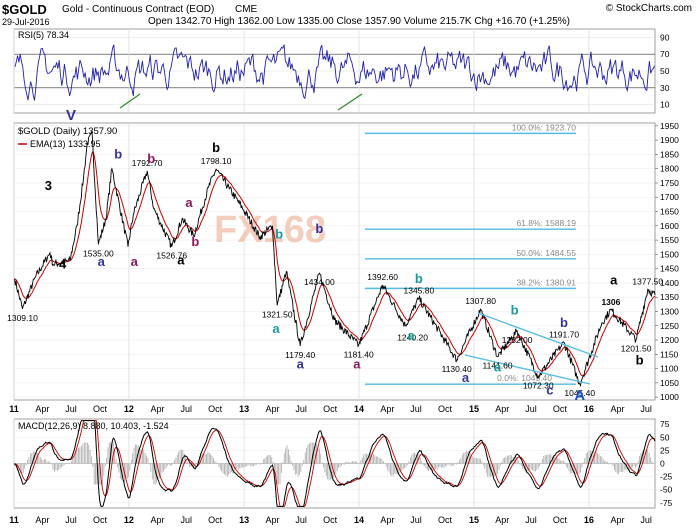  Describe the element at coordinates (665, 88) in the screenshot. I see `rsi-tick-label: 30` at that location.